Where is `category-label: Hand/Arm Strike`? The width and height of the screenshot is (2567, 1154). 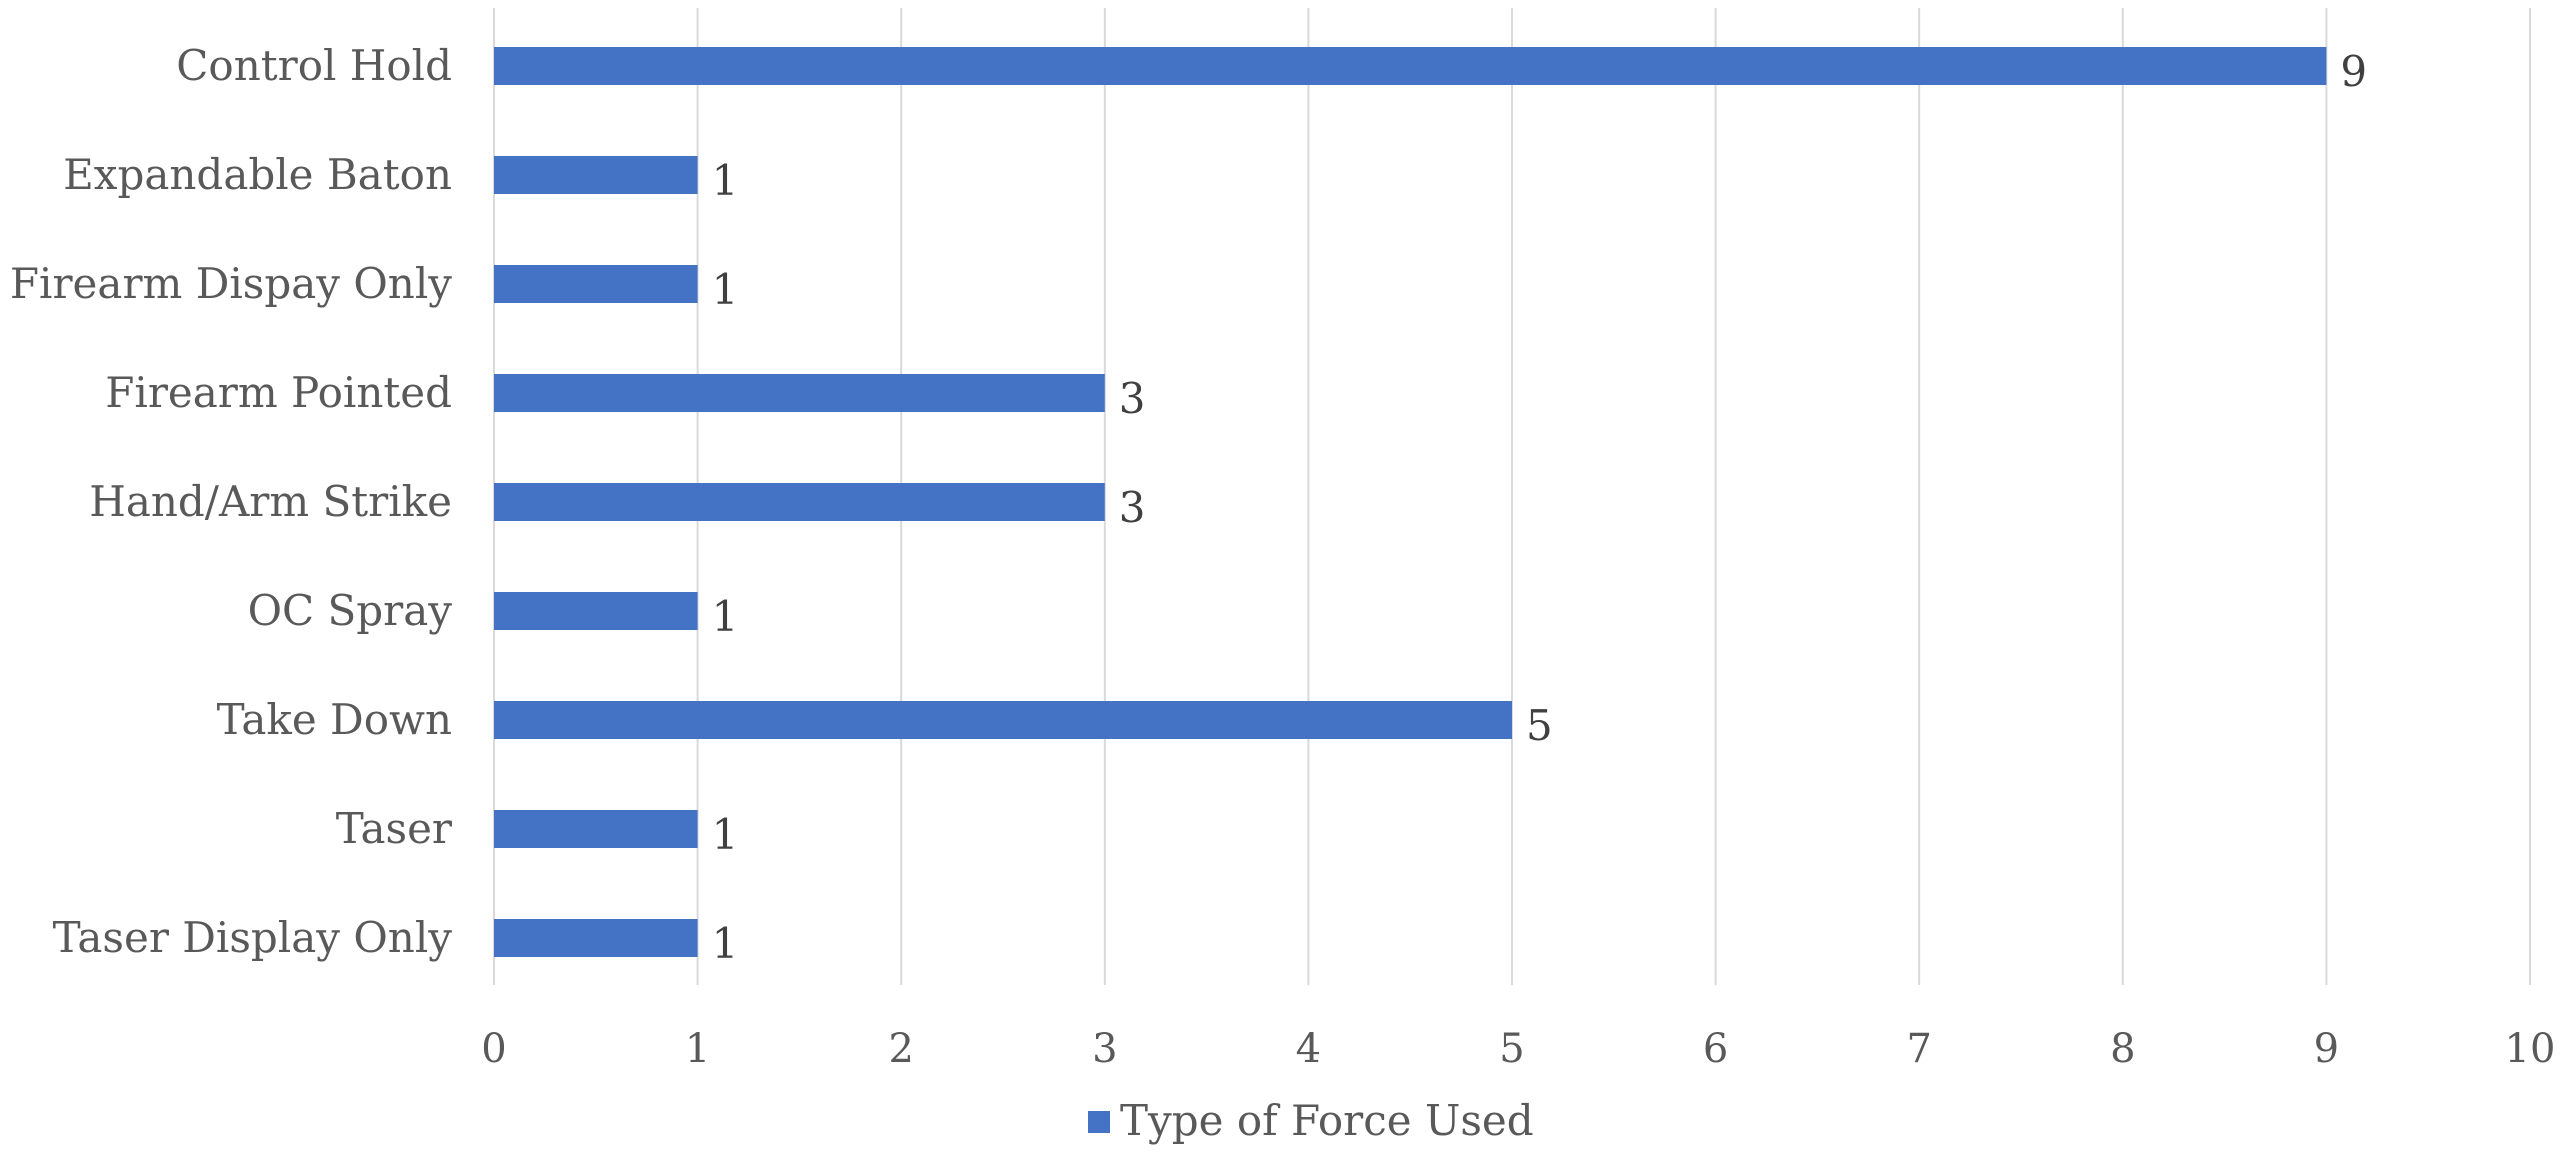
category-label: Hand/Arm Strike is located at coordinates (270, 501).